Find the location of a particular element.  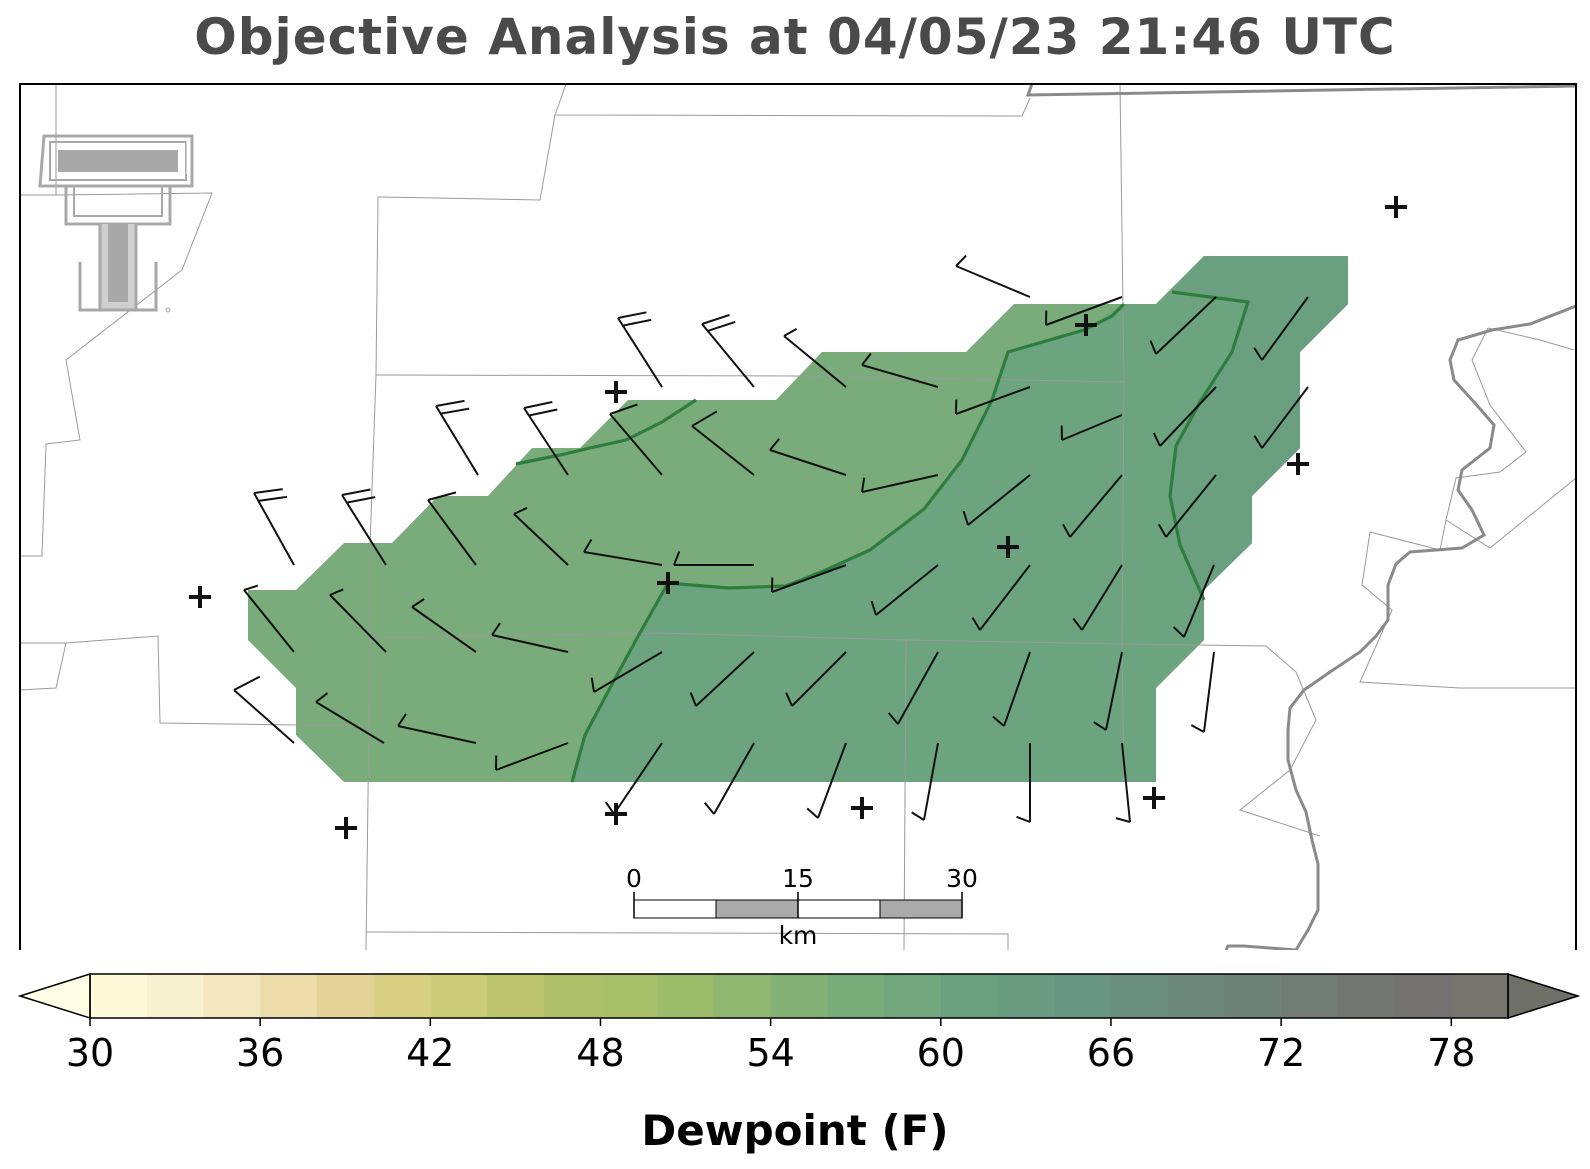

colorbar-tick-label: 78 is located at coordinates (1451, 1053).